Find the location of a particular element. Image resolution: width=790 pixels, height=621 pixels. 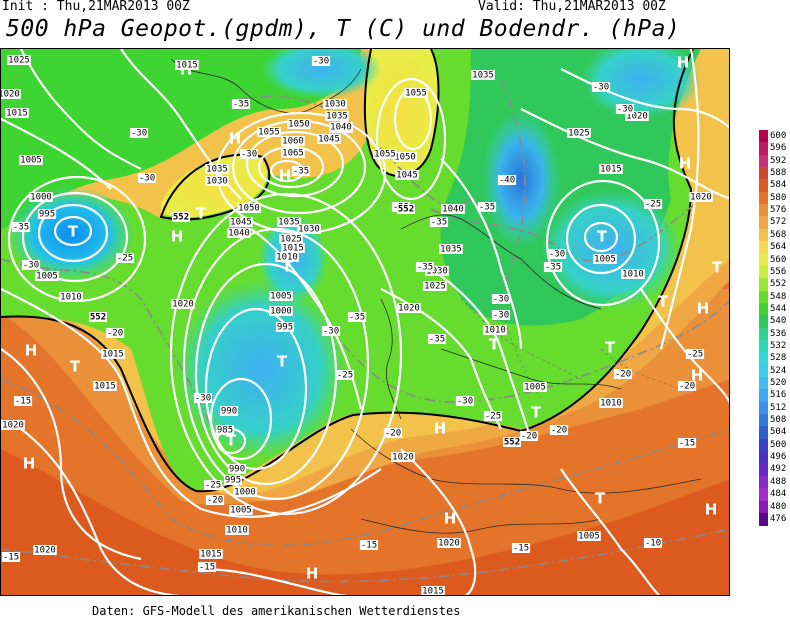

coast-britain is located at coordinates (391, 359).